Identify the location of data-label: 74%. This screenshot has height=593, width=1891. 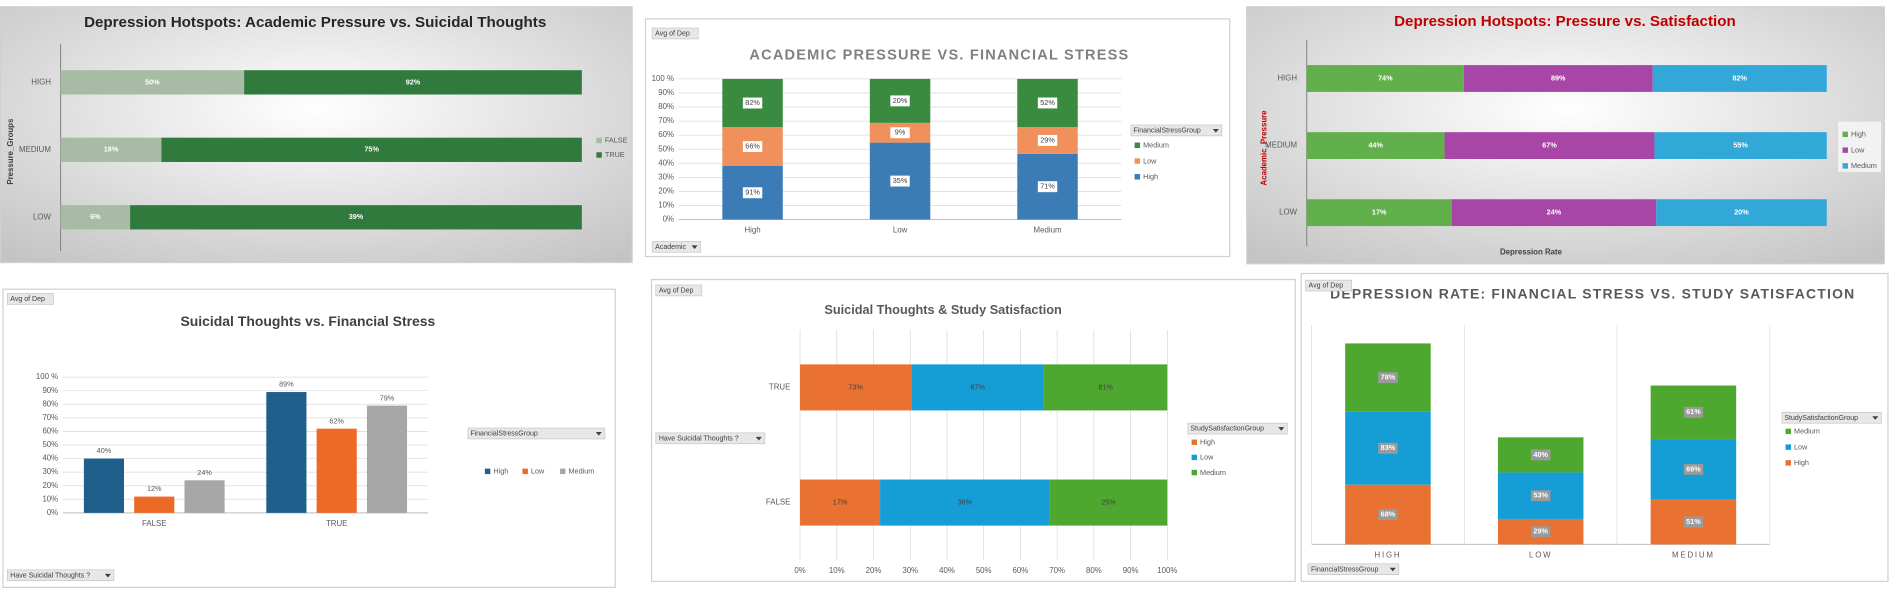
(1385, 77).